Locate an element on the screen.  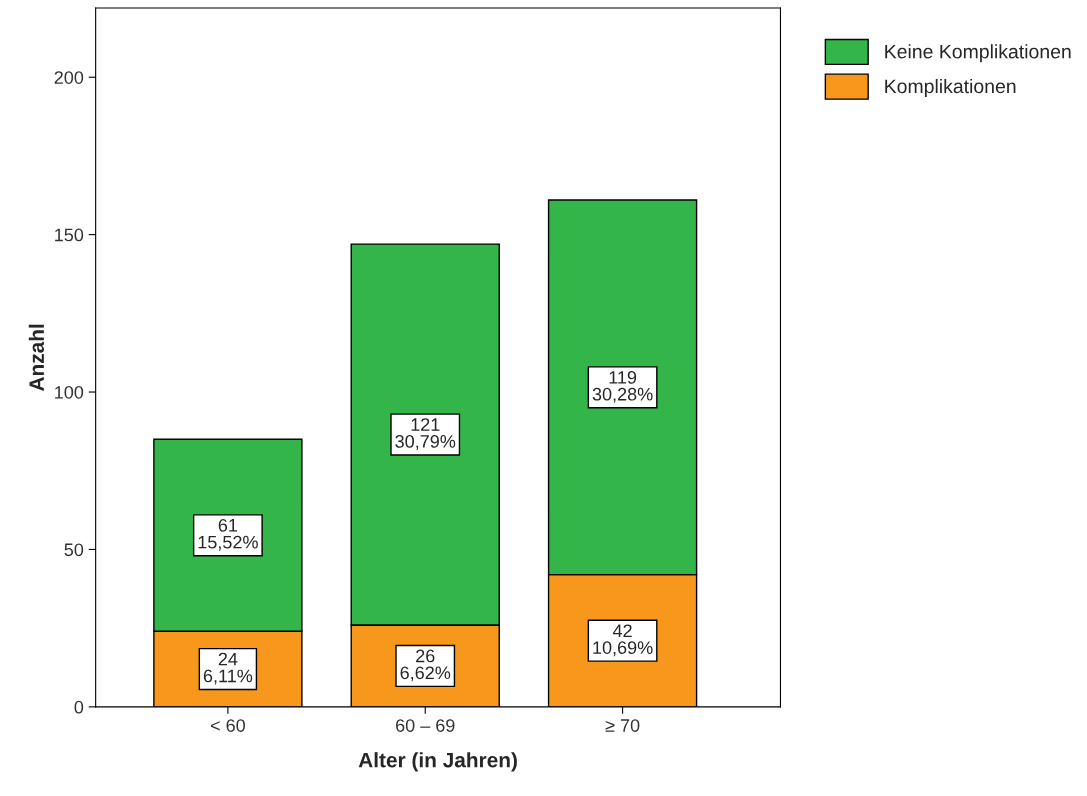
data-label: 26 6,62% is located at coordinates (425, 665).